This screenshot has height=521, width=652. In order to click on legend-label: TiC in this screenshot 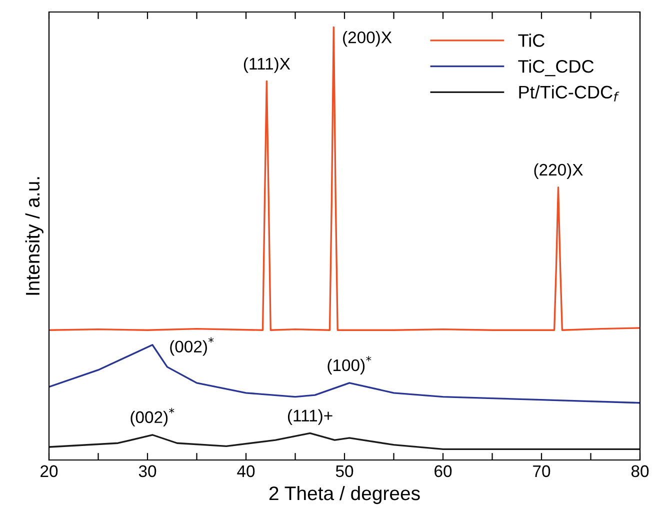, I will do `click(531, 40)`.